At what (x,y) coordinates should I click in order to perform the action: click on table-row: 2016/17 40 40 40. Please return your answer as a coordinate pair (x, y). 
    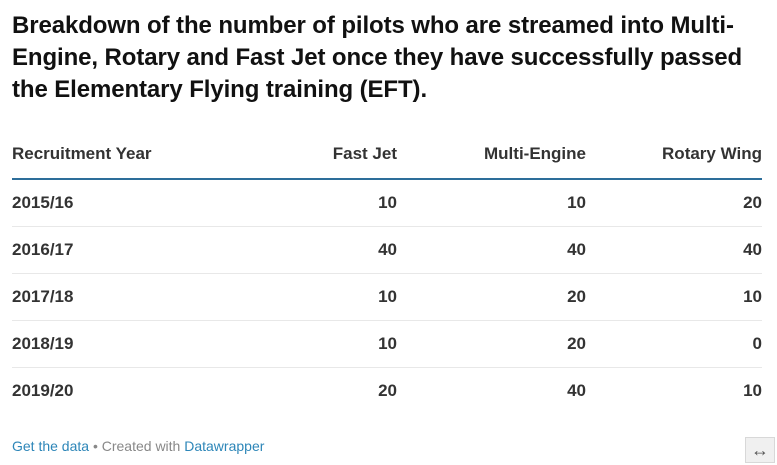
    Looking at the image, I should click on (387, 250).